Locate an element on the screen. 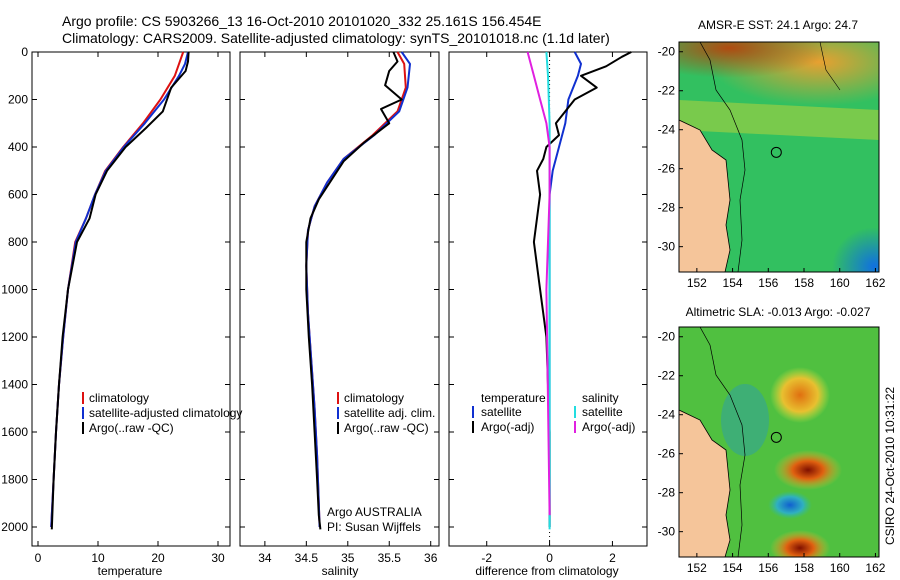 This screenshot has width=900, height=580. float-owner: Argo AUSTRALIA is located at coordinates (374, 512).